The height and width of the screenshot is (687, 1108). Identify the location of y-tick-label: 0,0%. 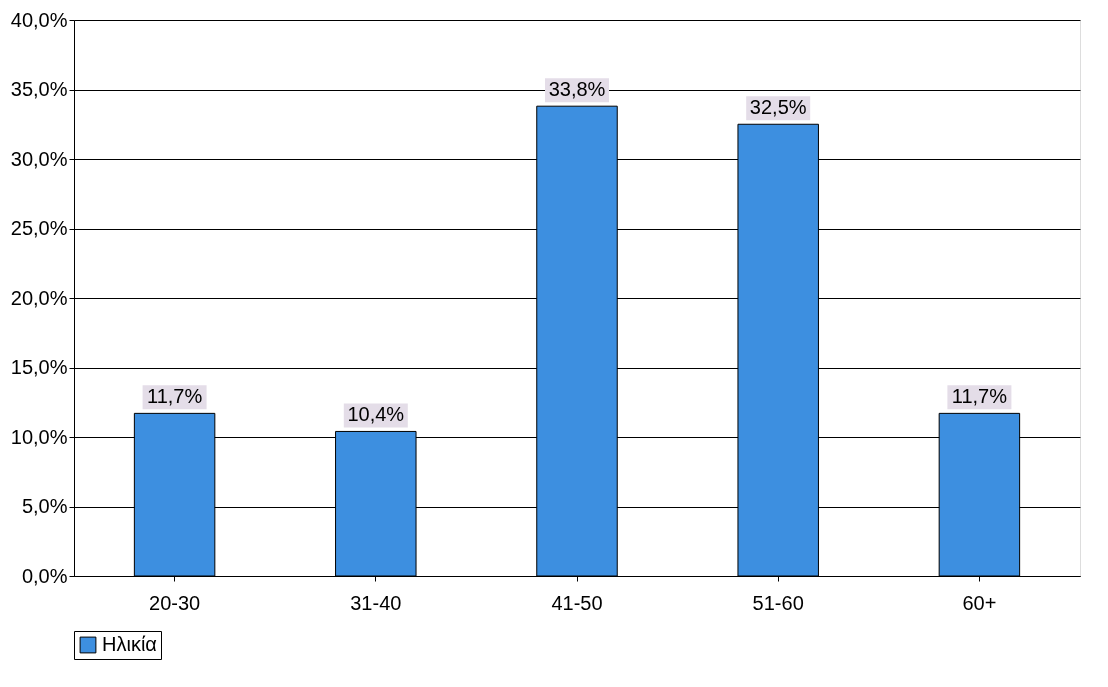
(44, 575).